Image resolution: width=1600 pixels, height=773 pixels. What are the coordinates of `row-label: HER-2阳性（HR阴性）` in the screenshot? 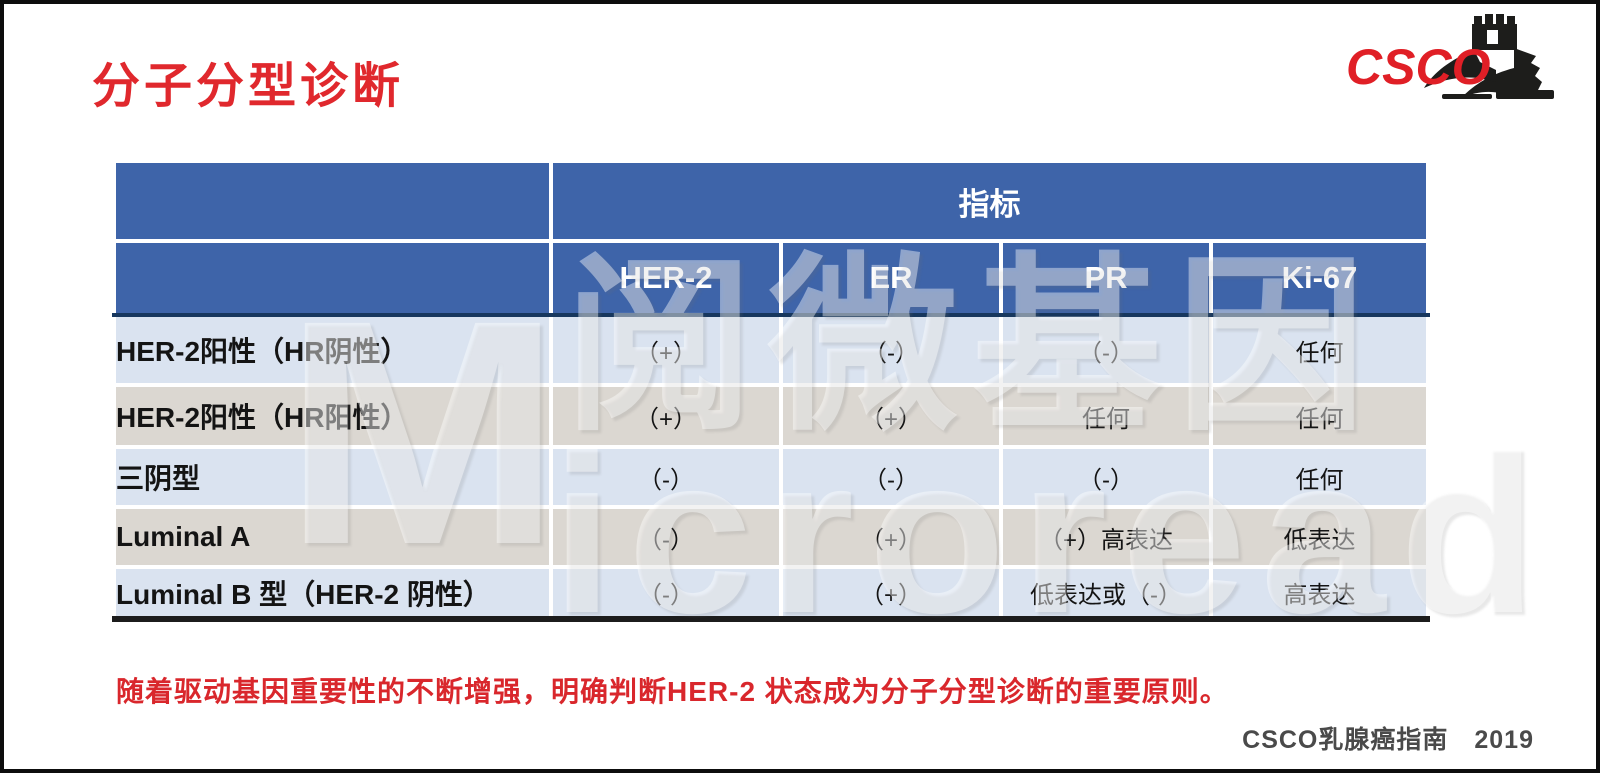 It's located at (332, 350).